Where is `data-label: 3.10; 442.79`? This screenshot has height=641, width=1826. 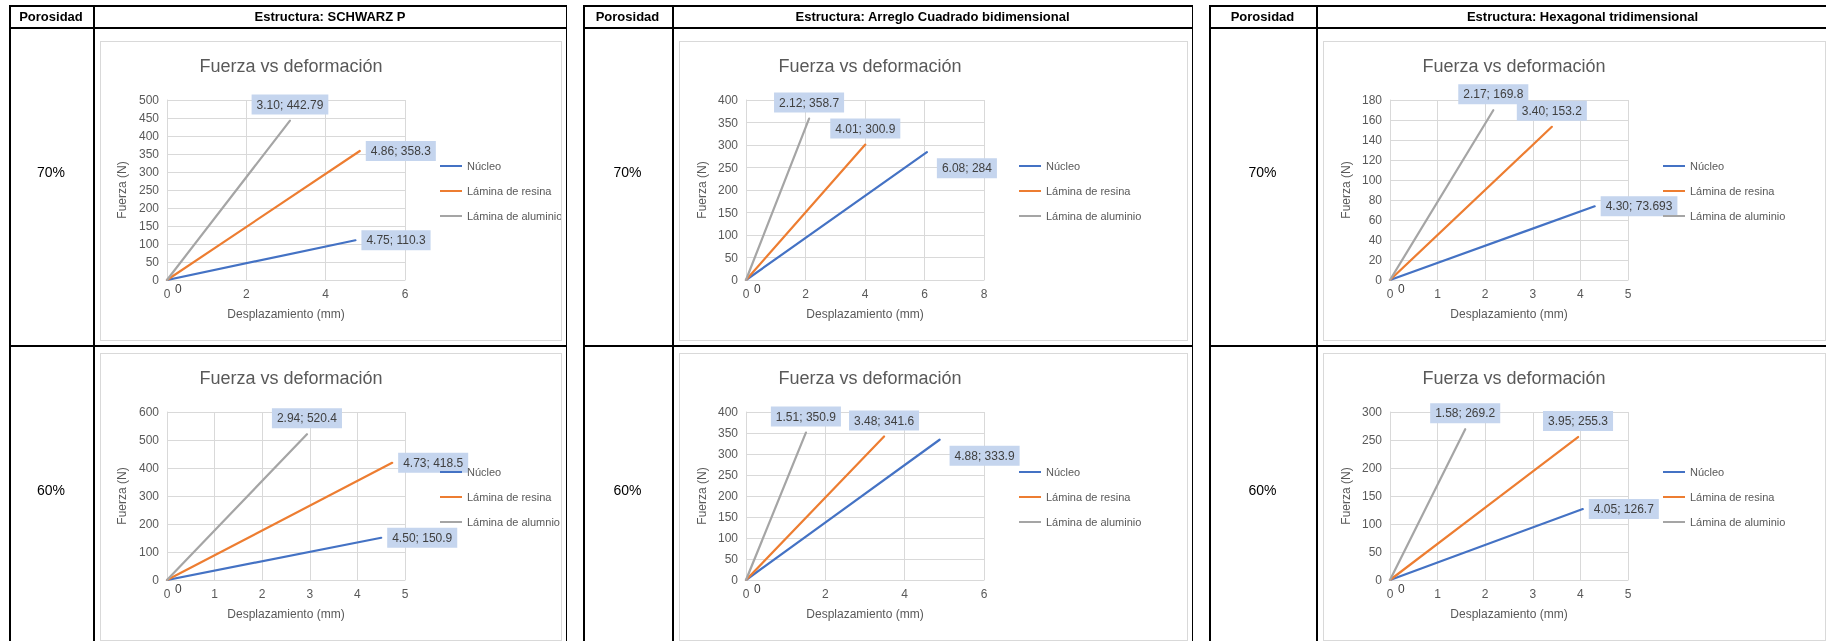 data-label: 3.10; 442.79 is located at coordinates (290, 104).